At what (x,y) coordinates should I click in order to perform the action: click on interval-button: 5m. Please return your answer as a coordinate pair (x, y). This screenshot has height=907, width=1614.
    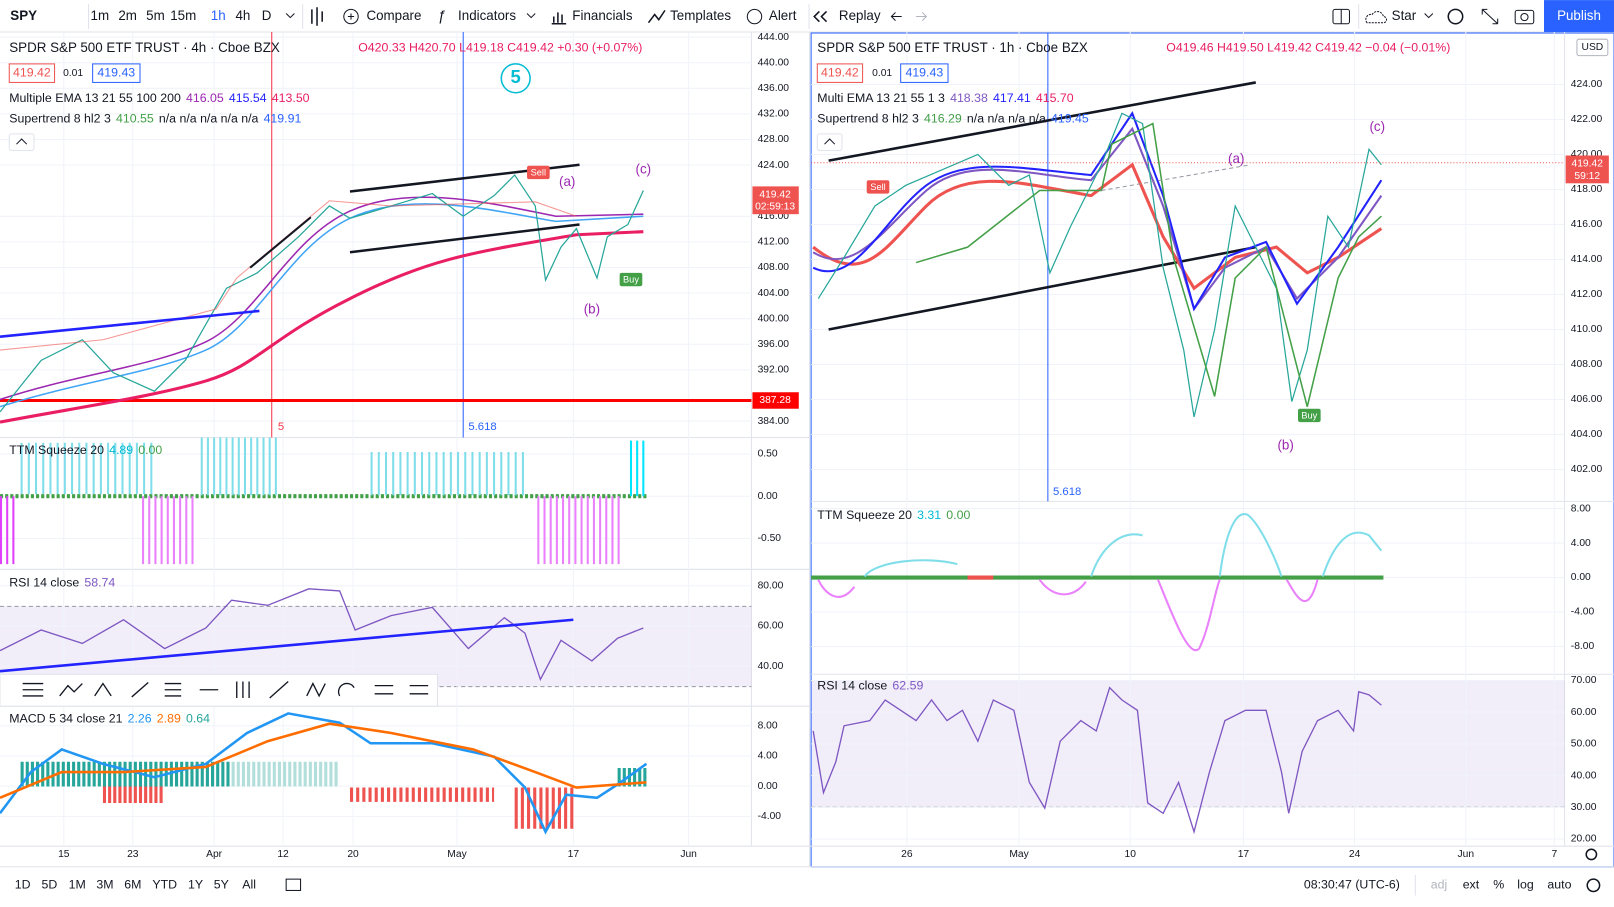
    Looking at the image, I should click on (155, 15).